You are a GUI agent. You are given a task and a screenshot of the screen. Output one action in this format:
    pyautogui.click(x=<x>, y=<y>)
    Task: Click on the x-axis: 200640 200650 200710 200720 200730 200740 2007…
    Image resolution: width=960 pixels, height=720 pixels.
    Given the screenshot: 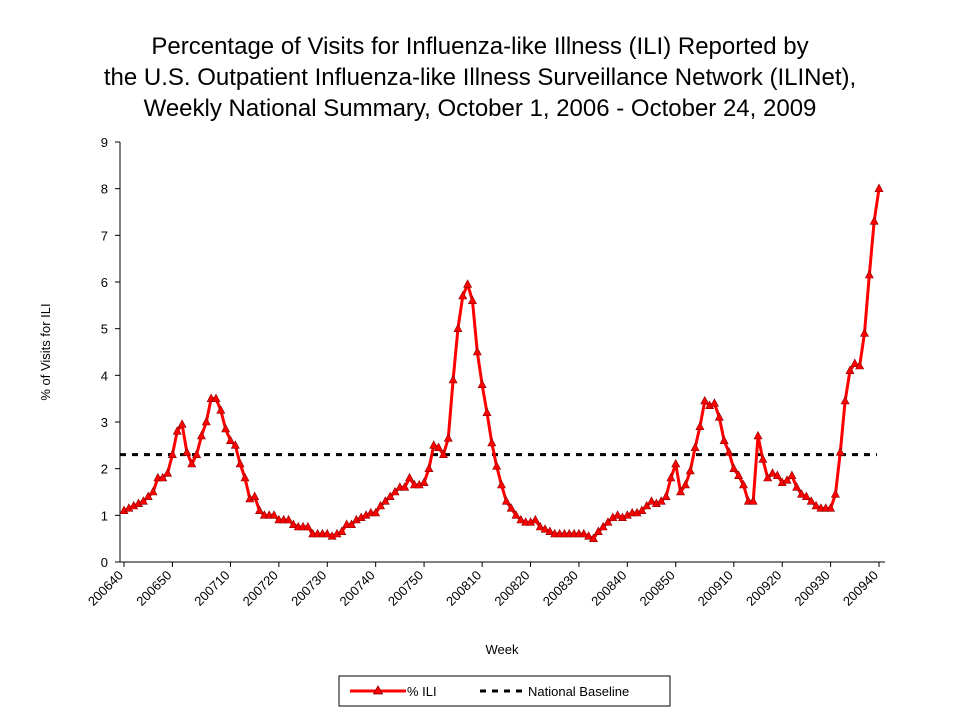 What is the action you would take?
    pyautogui.click(x=485, y=585)
    